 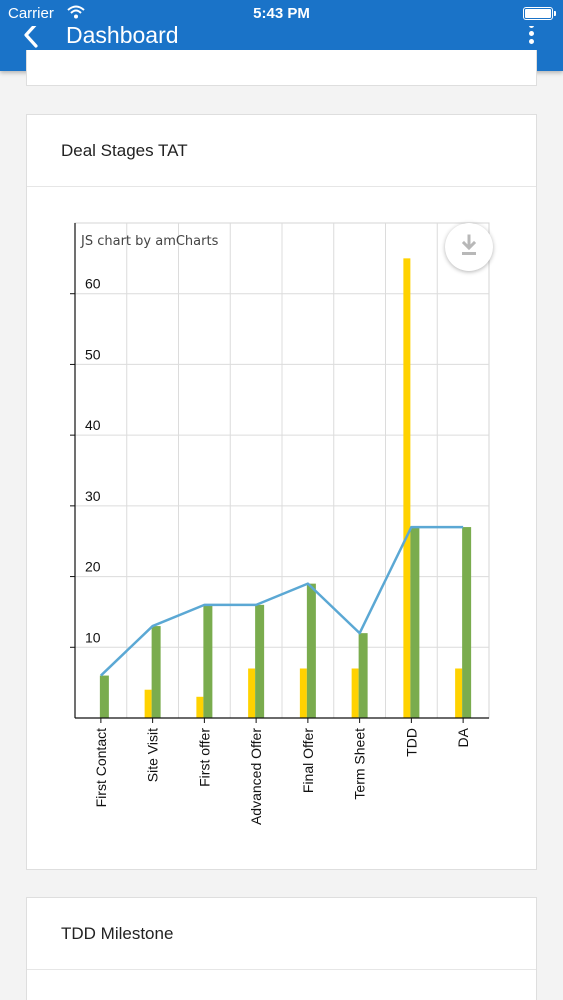 I want to click on battery-icon, so click(x=539, y=13).